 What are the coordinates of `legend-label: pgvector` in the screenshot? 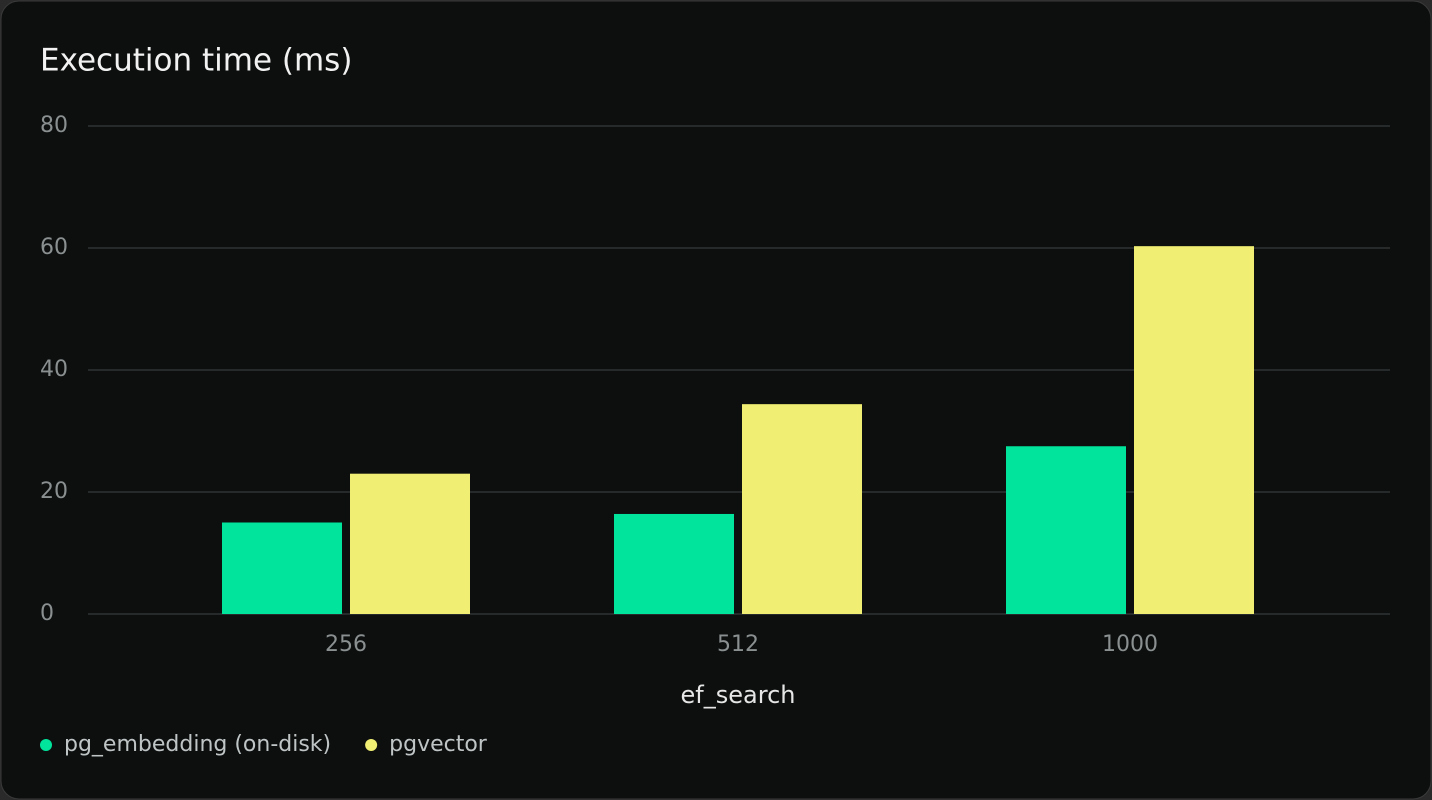 It's located at (438, 744).